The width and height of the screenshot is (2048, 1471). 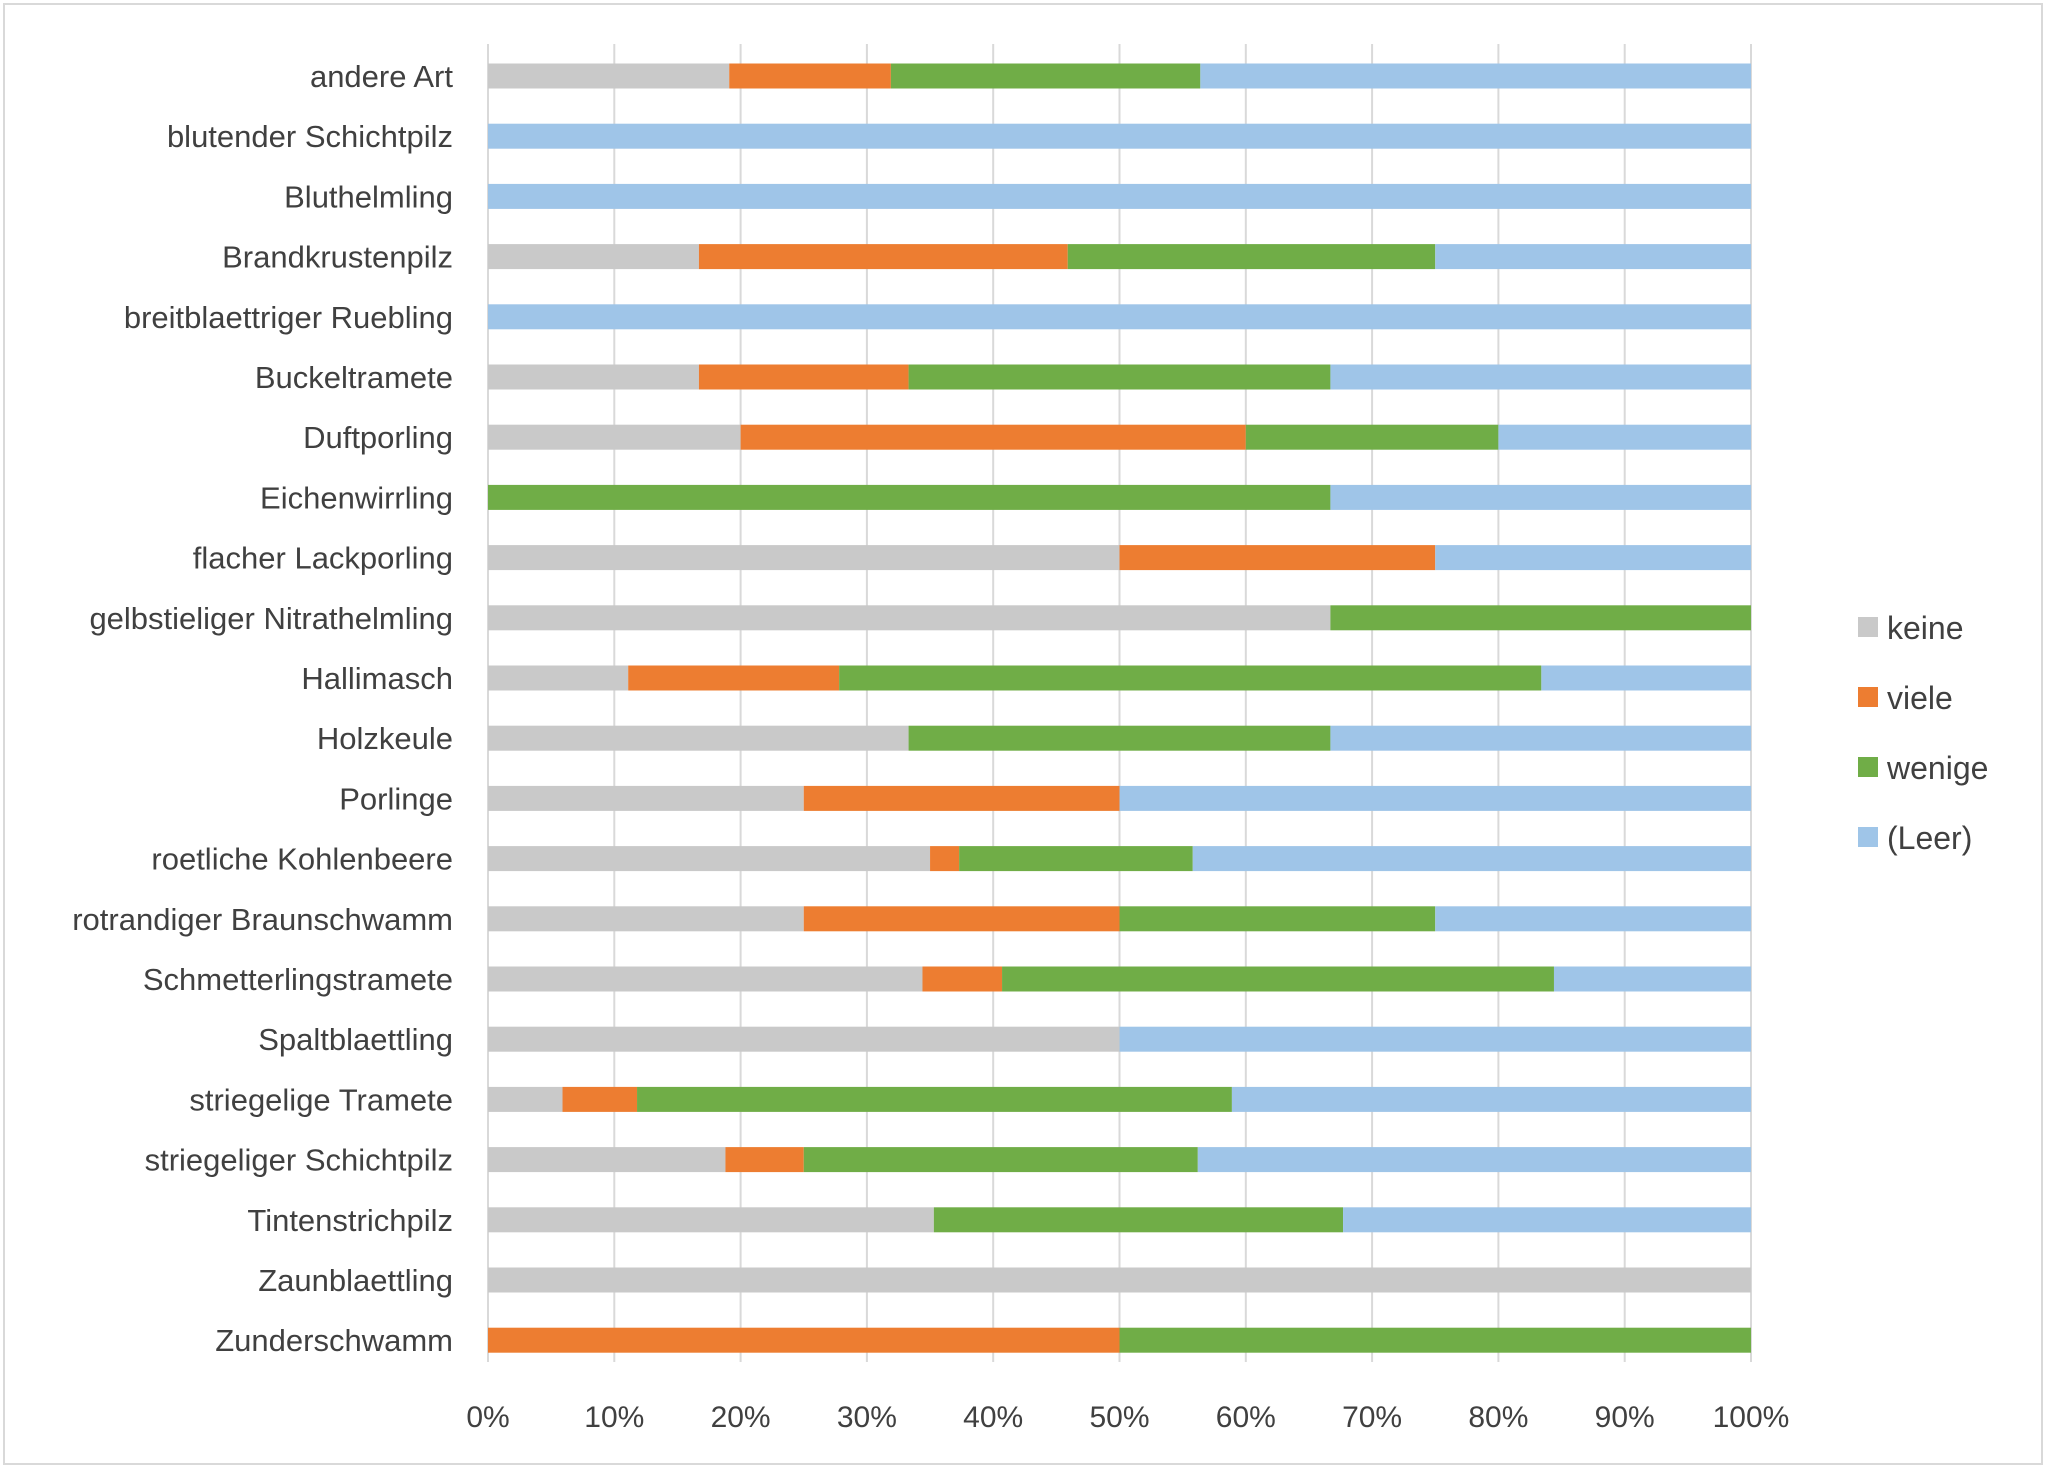 I want to click on legend-label: viele, so click(x=1920, y=698).